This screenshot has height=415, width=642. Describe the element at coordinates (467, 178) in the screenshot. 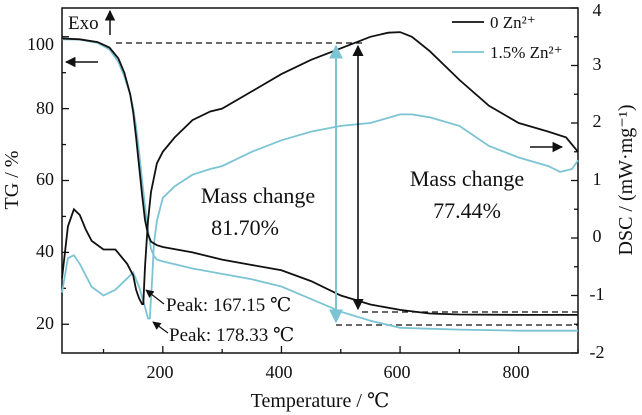

I see `mass-change-right-title: Mass change` at that location.